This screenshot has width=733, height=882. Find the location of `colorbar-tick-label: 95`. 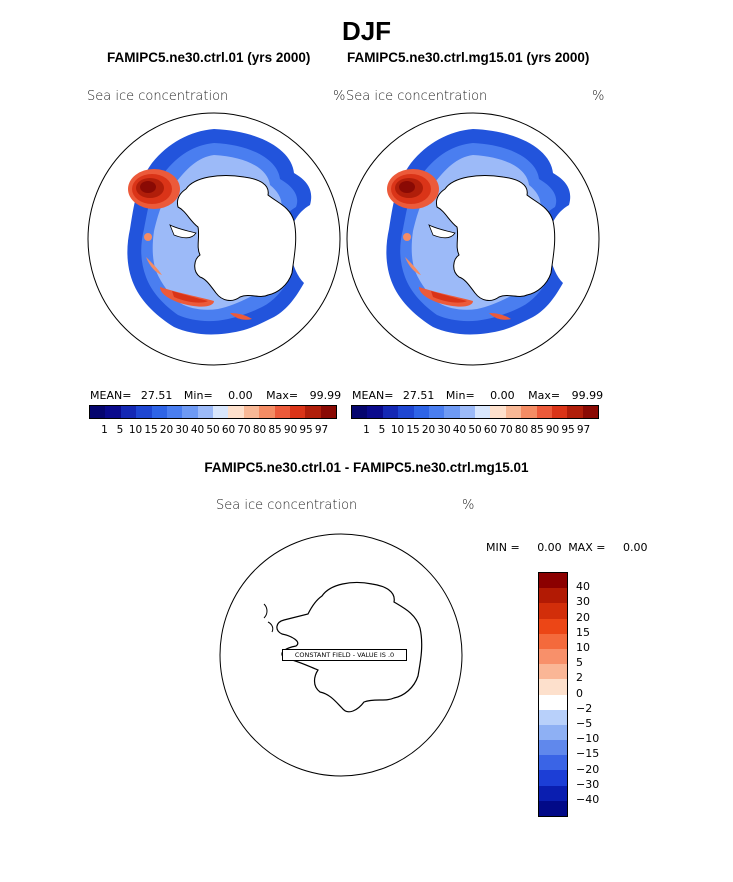

colorbar-tick-label: 95 is located at coordinates (568, 430).